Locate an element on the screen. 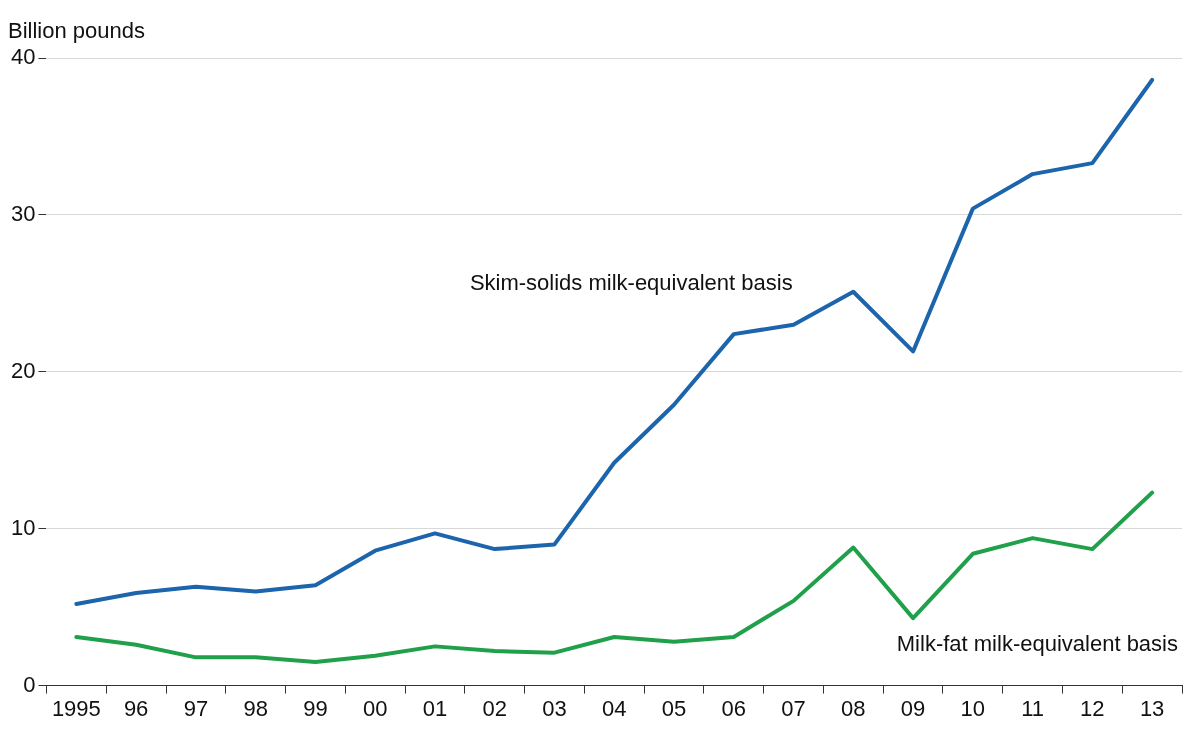  y-axis-title: Billion pounds is located at coordinates (76, 30).